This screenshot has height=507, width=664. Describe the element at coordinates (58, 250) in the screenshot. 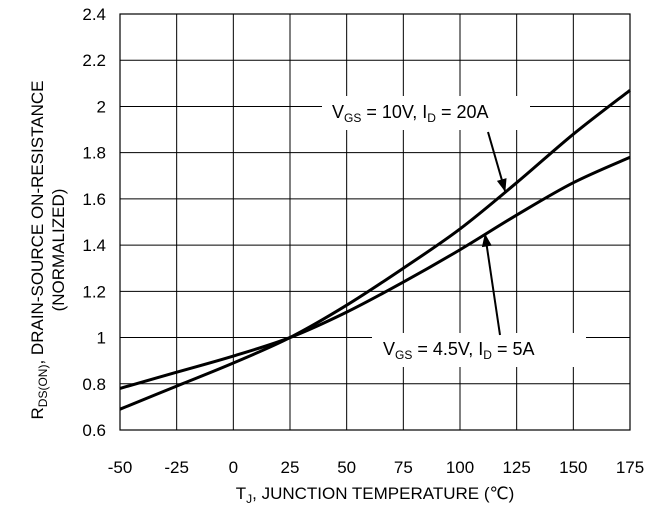

I see `y-axis-title-line2: (NORMALIZED)` at that location.